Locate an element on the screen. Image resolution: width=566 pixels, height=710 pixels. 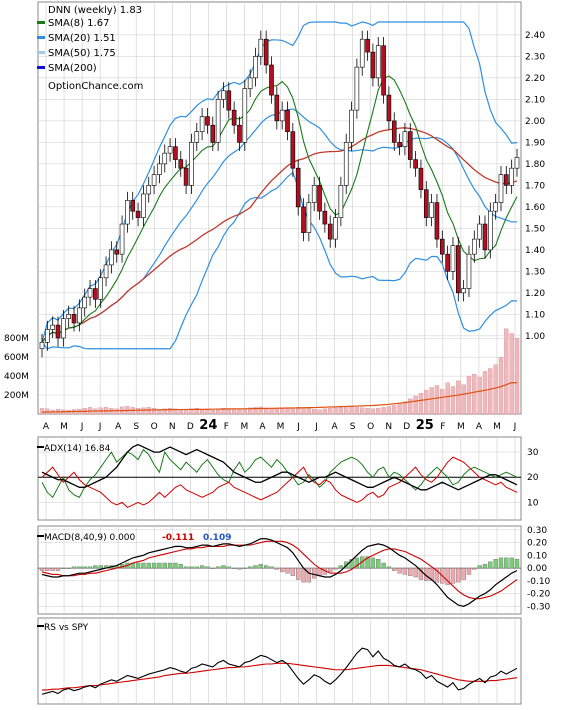
price-tick-label: 1.50 is located at coordinates (535, 229).